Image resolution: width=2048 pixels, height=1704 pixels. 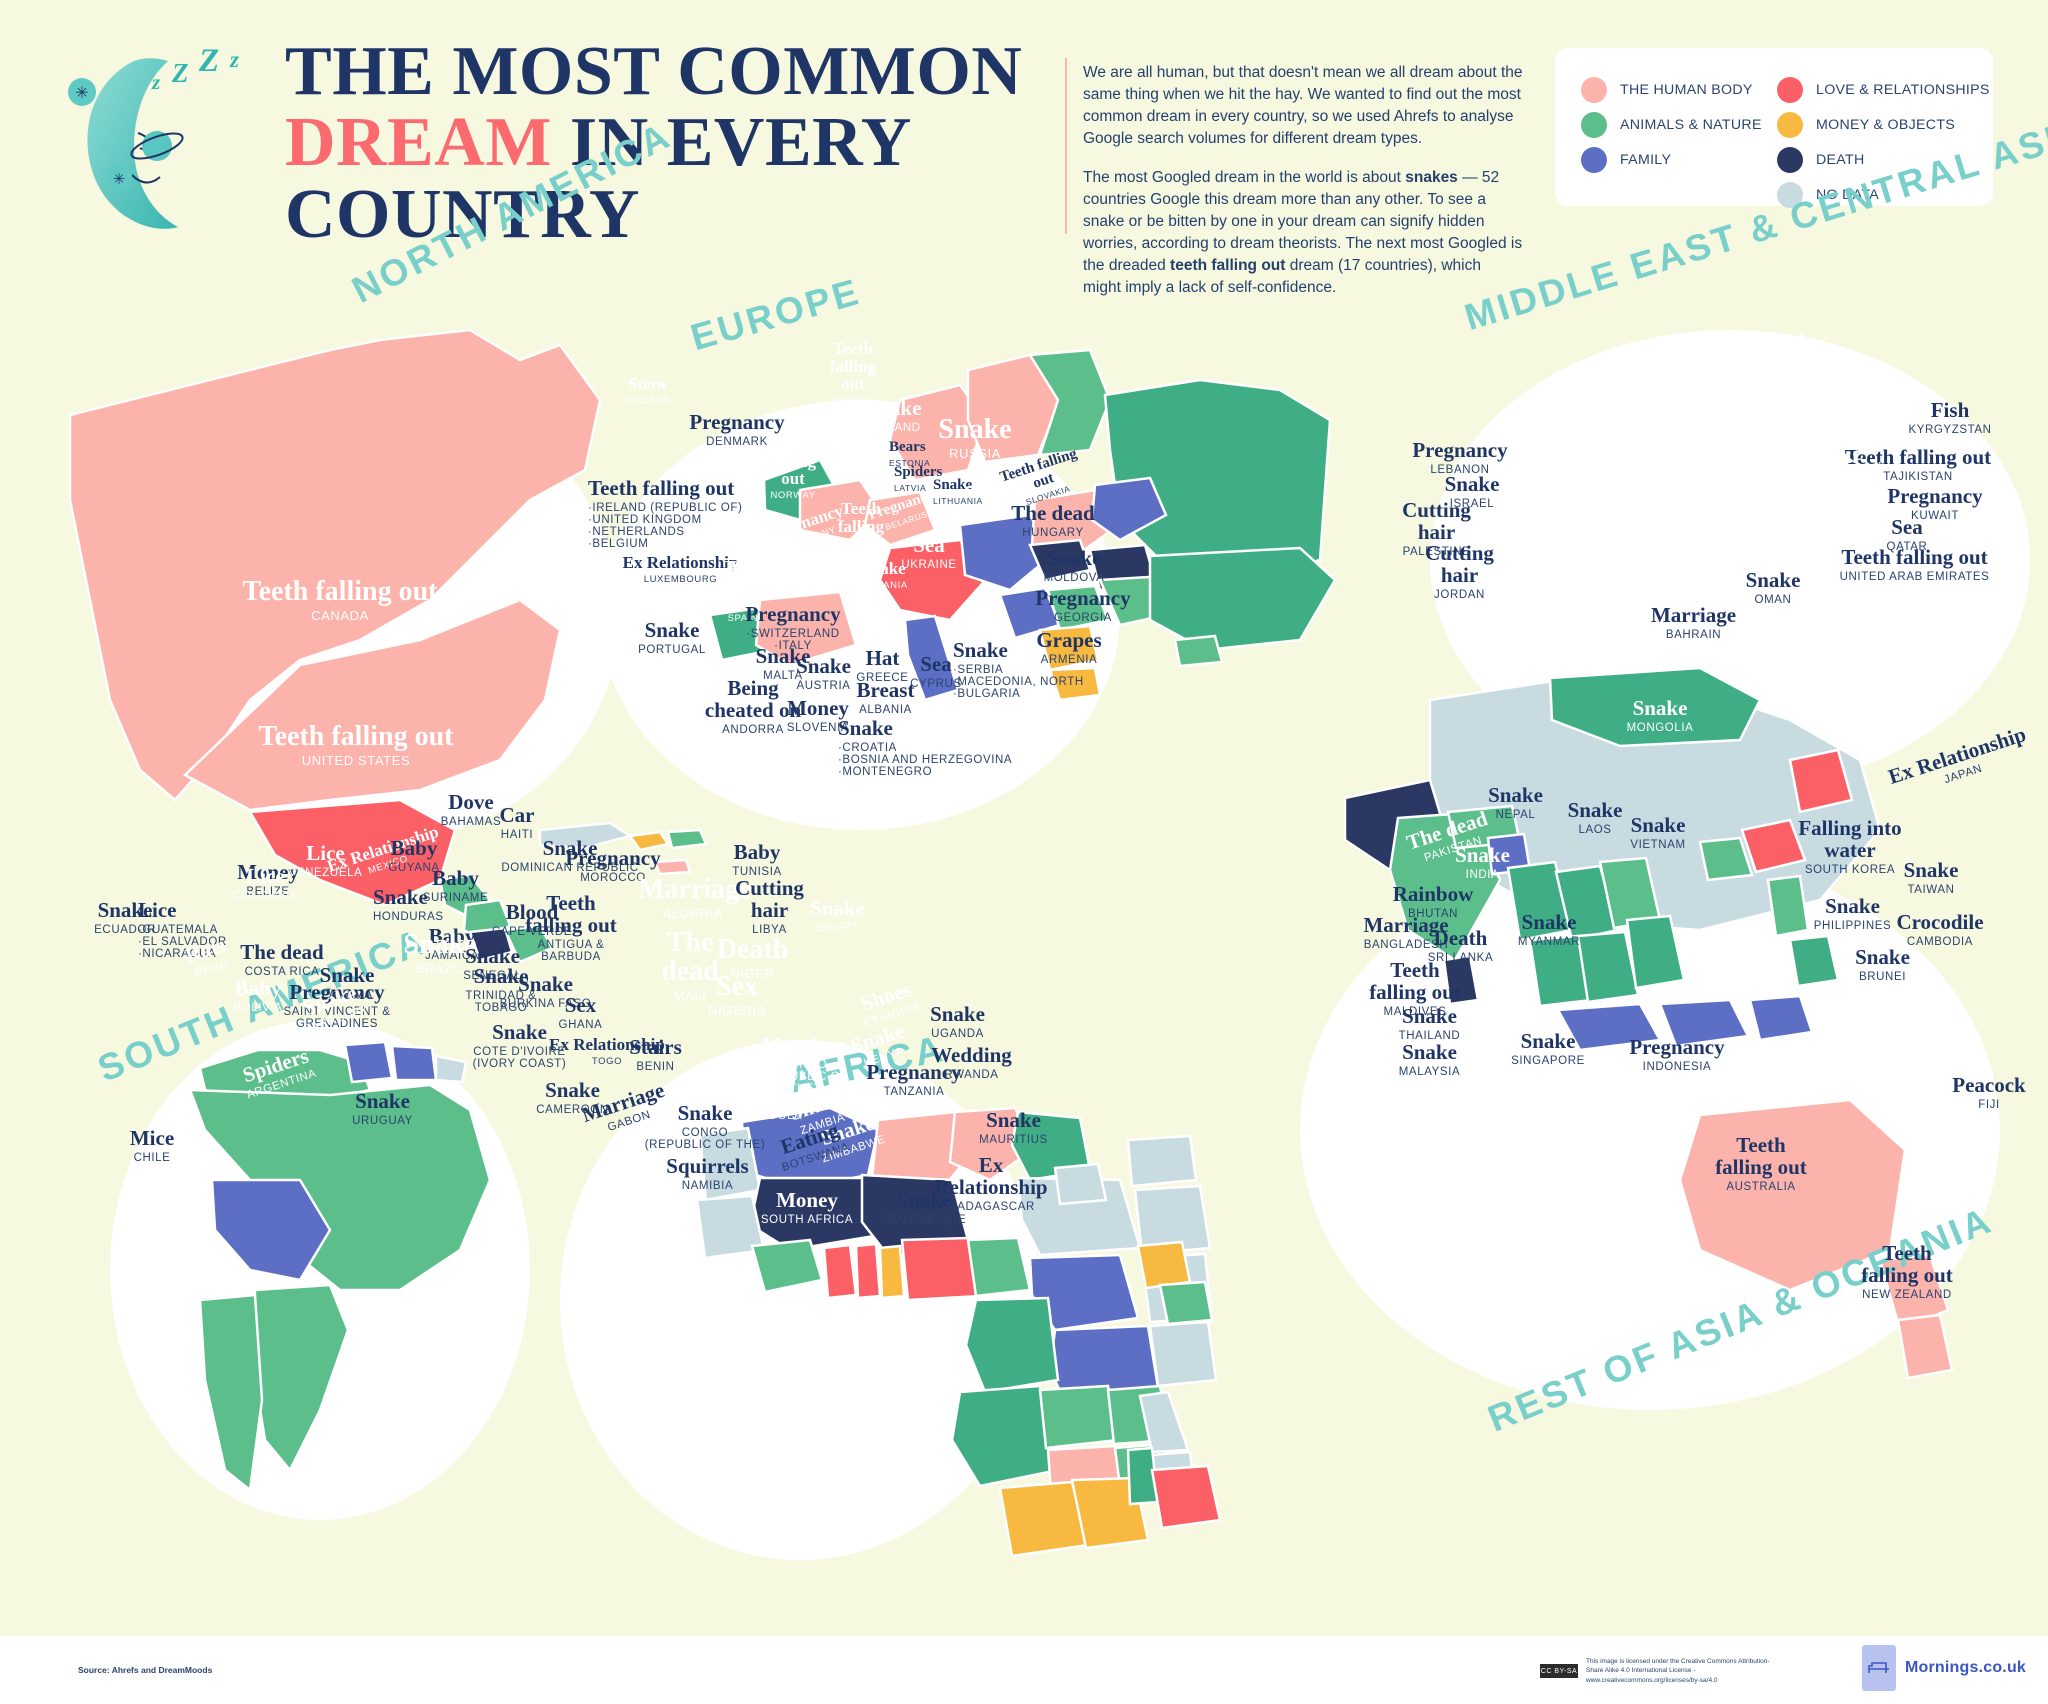 What do you see at coordinates (1755, 476) in the screenshot?
I see `country-name: IRAN` at bounding box center [1755, 476].